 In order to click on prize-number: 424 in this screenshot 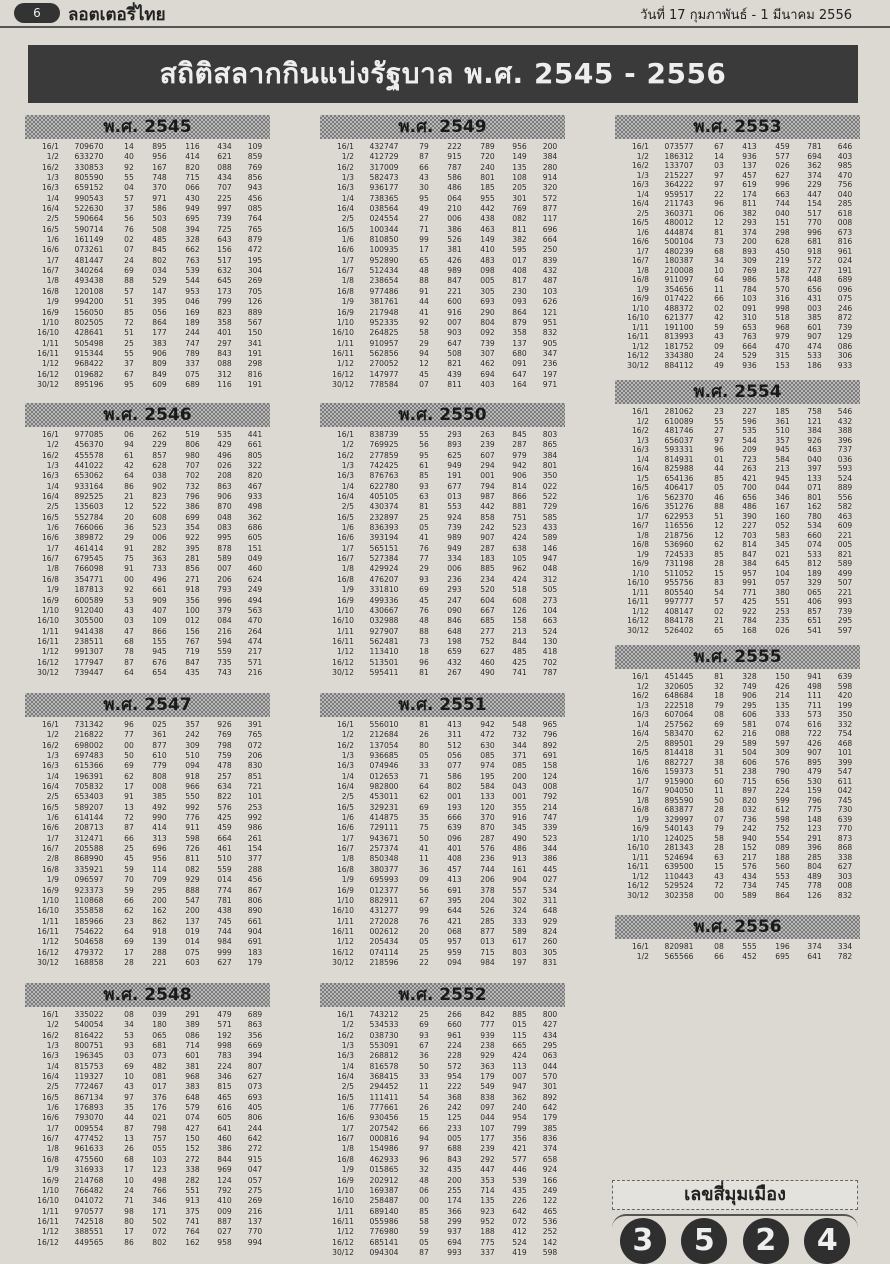, I will do `click(519, 579)`.